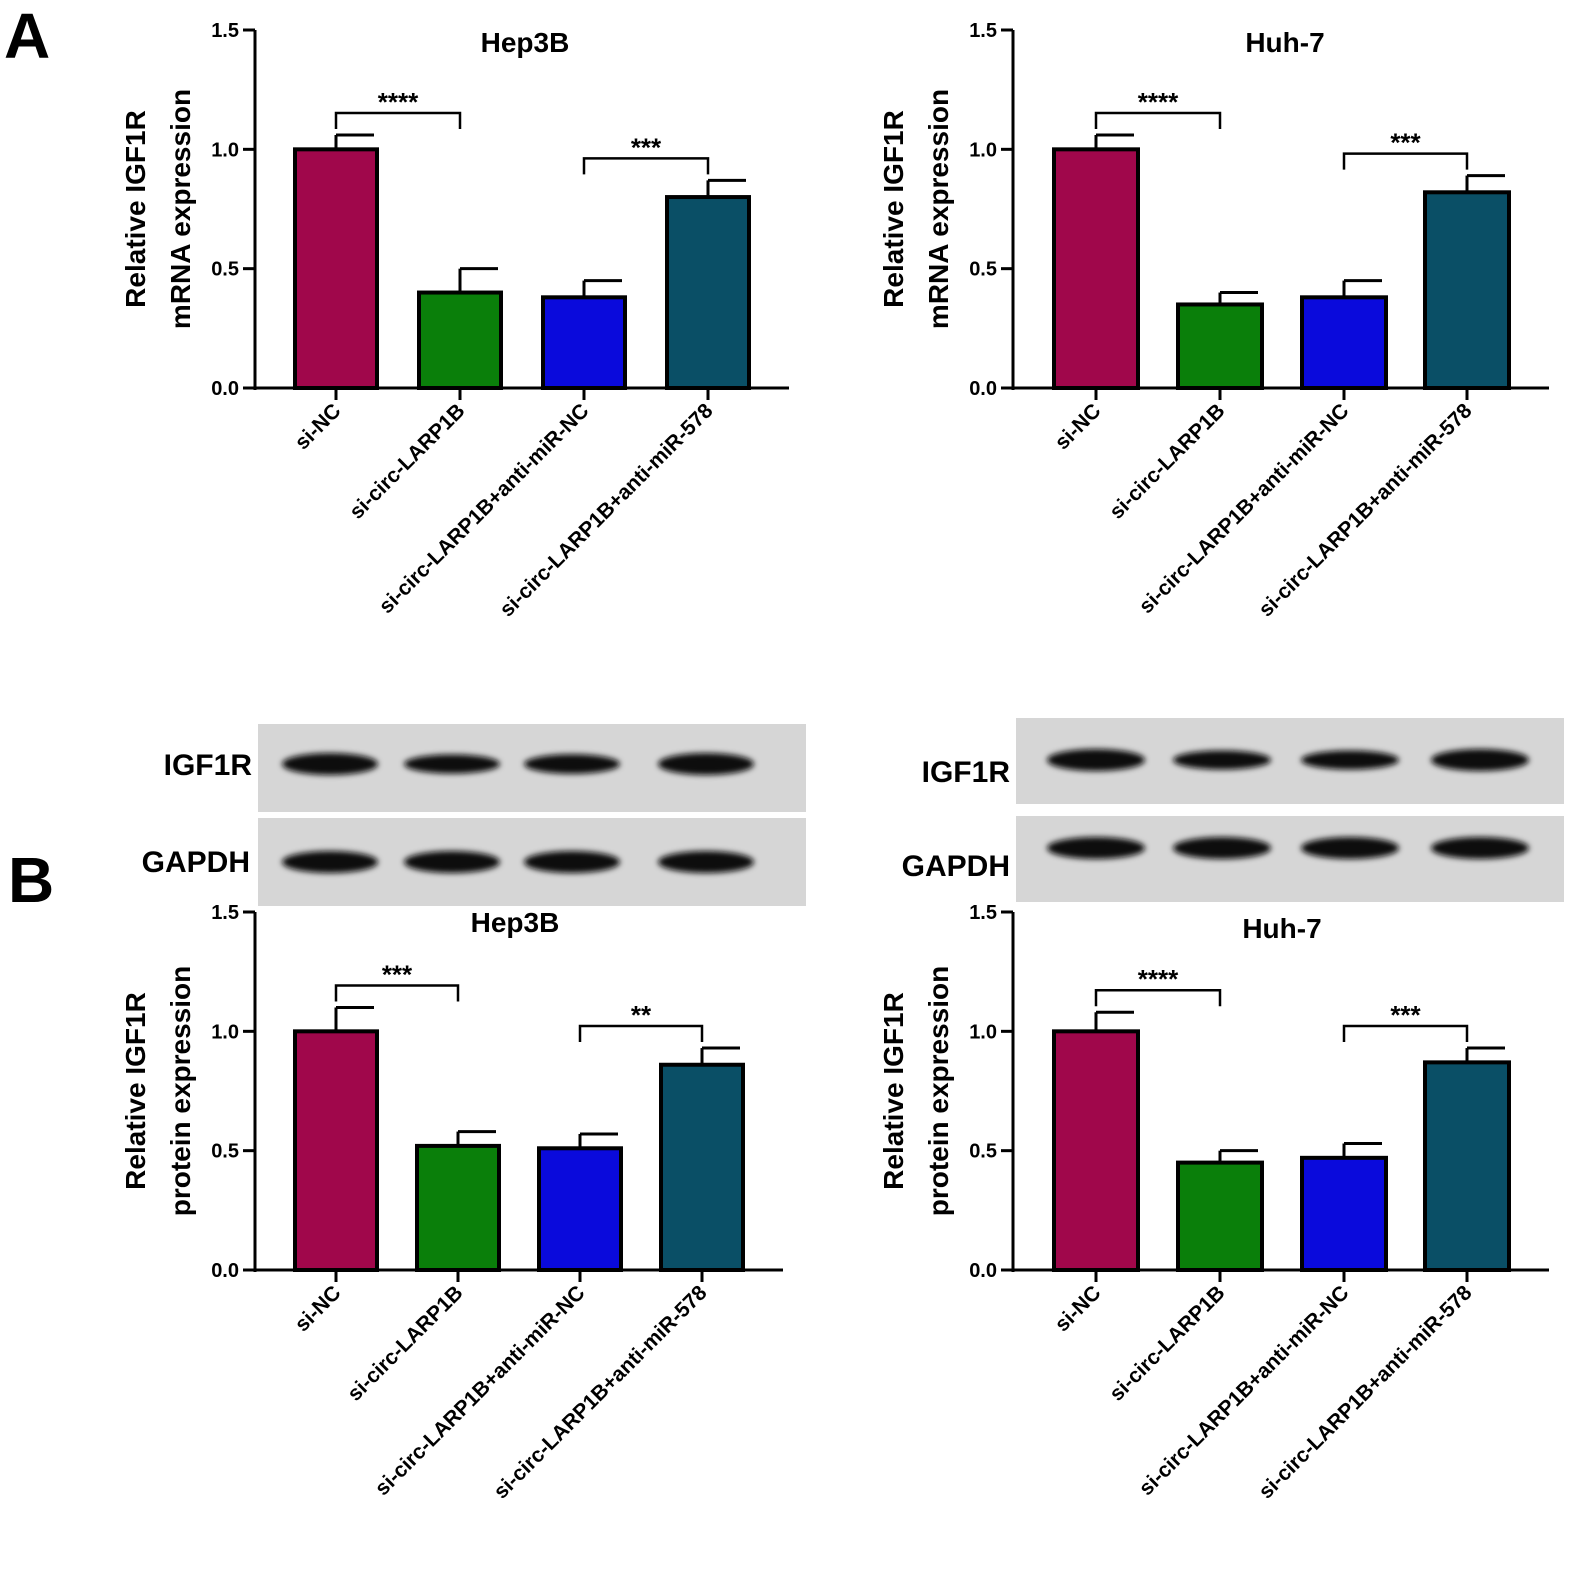  Describe the element at coordinates (1290, 859) in the screenshot. I see `blot-membrane` at that location.